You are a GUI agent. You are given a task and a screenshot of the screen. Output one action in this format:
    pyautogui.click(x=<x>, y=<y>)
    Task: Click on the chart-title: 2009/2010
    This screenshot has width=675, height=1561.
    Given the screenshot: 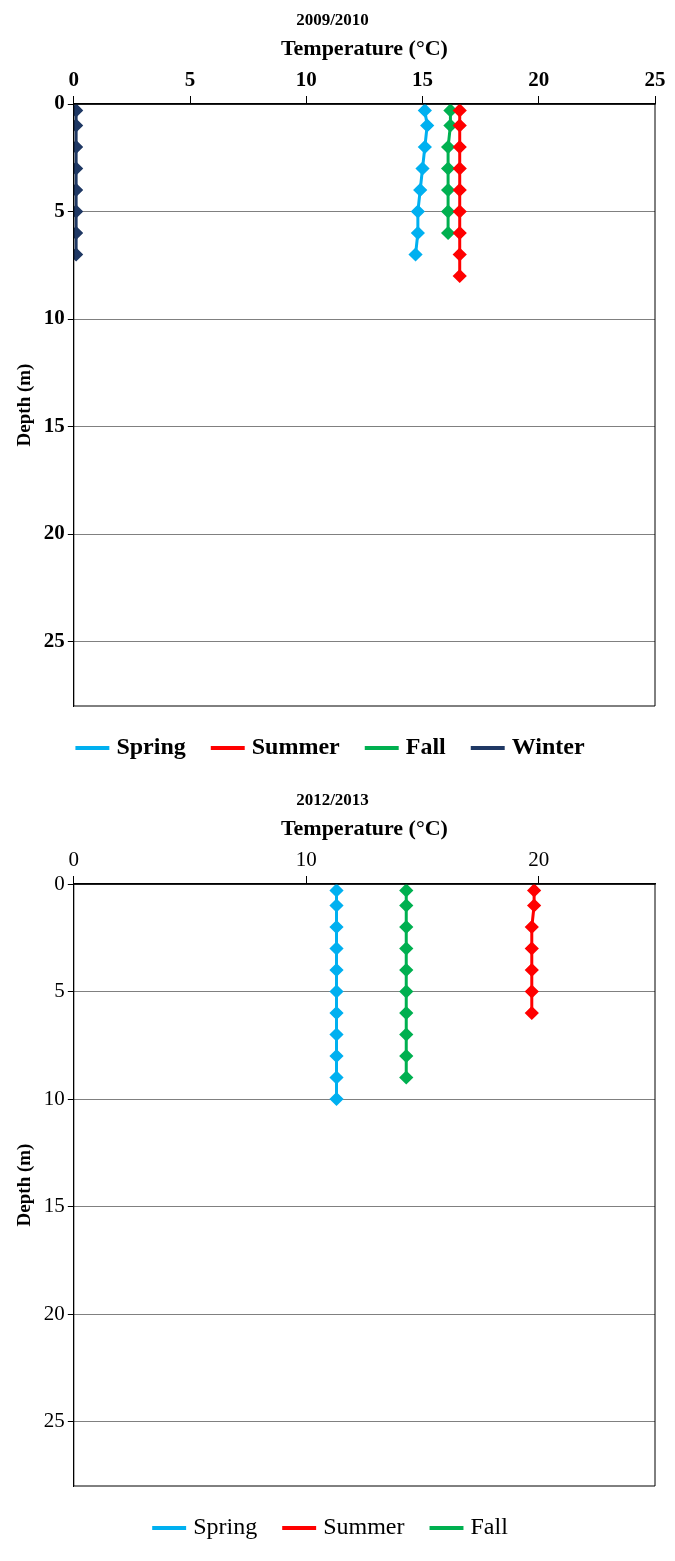 What is the action you would take?
    pyautogui.click(x=332, y=19)
    